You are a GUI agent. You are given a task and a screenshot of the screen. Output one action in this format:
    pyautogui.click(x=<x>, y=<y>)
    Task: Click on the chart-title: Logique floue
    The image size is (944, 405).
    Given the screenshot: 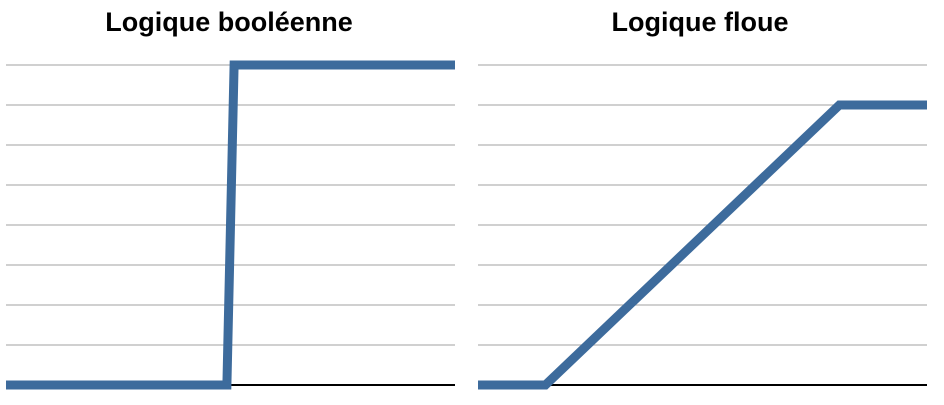 What is the action you would take?
    pyautogui.click(x=700, y=22)
    